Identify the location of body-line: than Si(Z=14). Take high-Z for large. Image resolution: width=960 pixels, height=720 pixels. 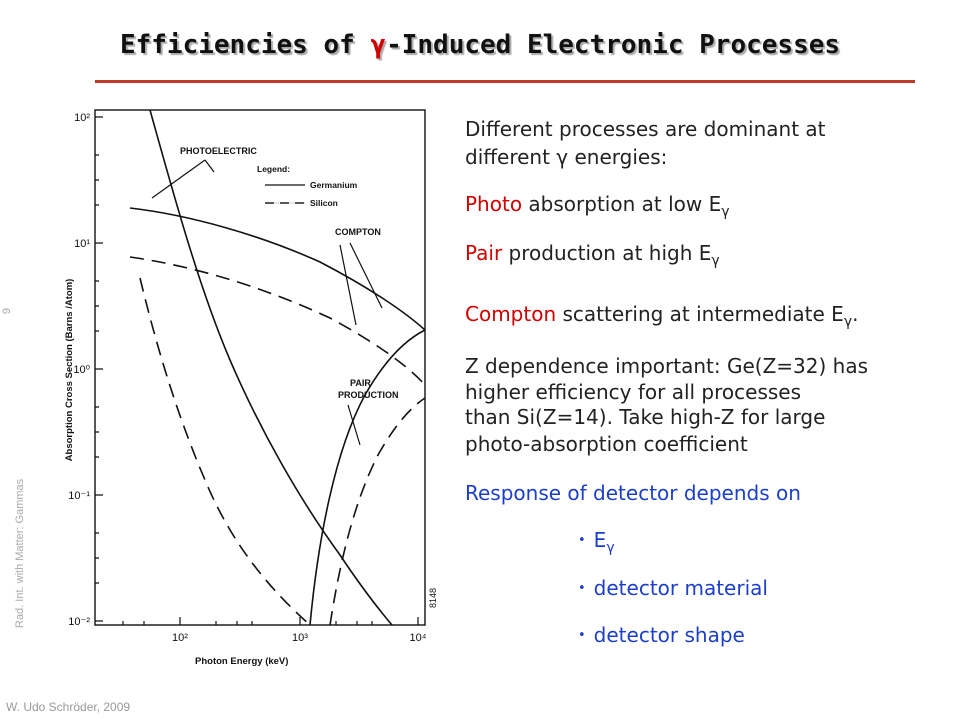
(645, 417).